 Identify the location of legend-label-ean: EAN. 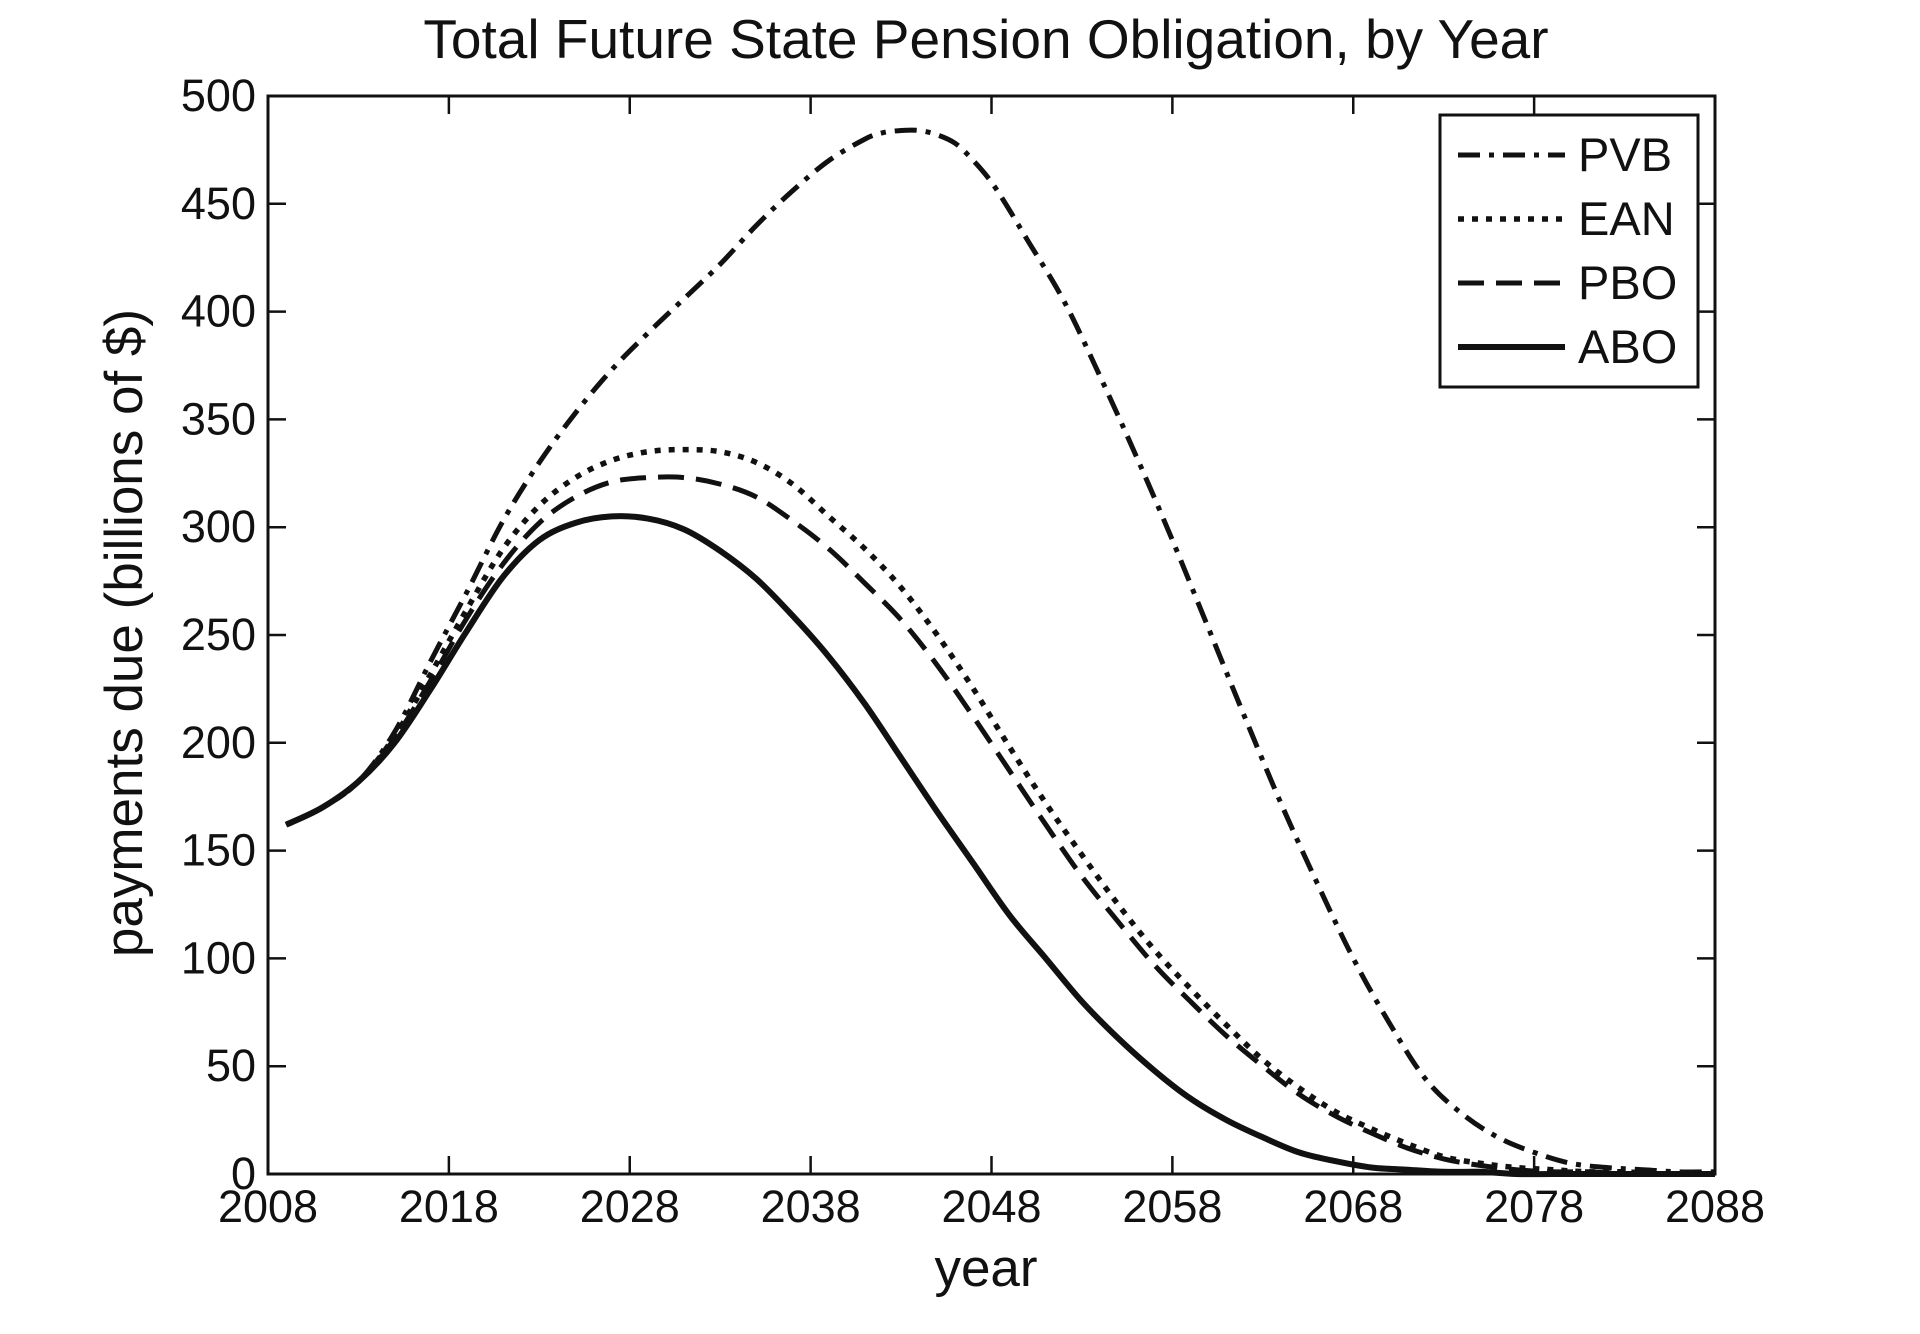
(1626, 218).